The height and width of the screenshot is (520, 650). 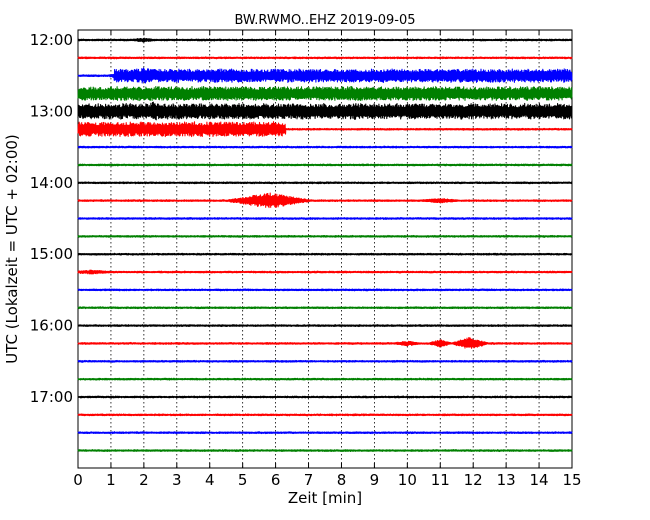 What do you see at coordinates (473, 480) in the screenshot?
I see `x-tick-label: 12` at bounding box center [473, 480].